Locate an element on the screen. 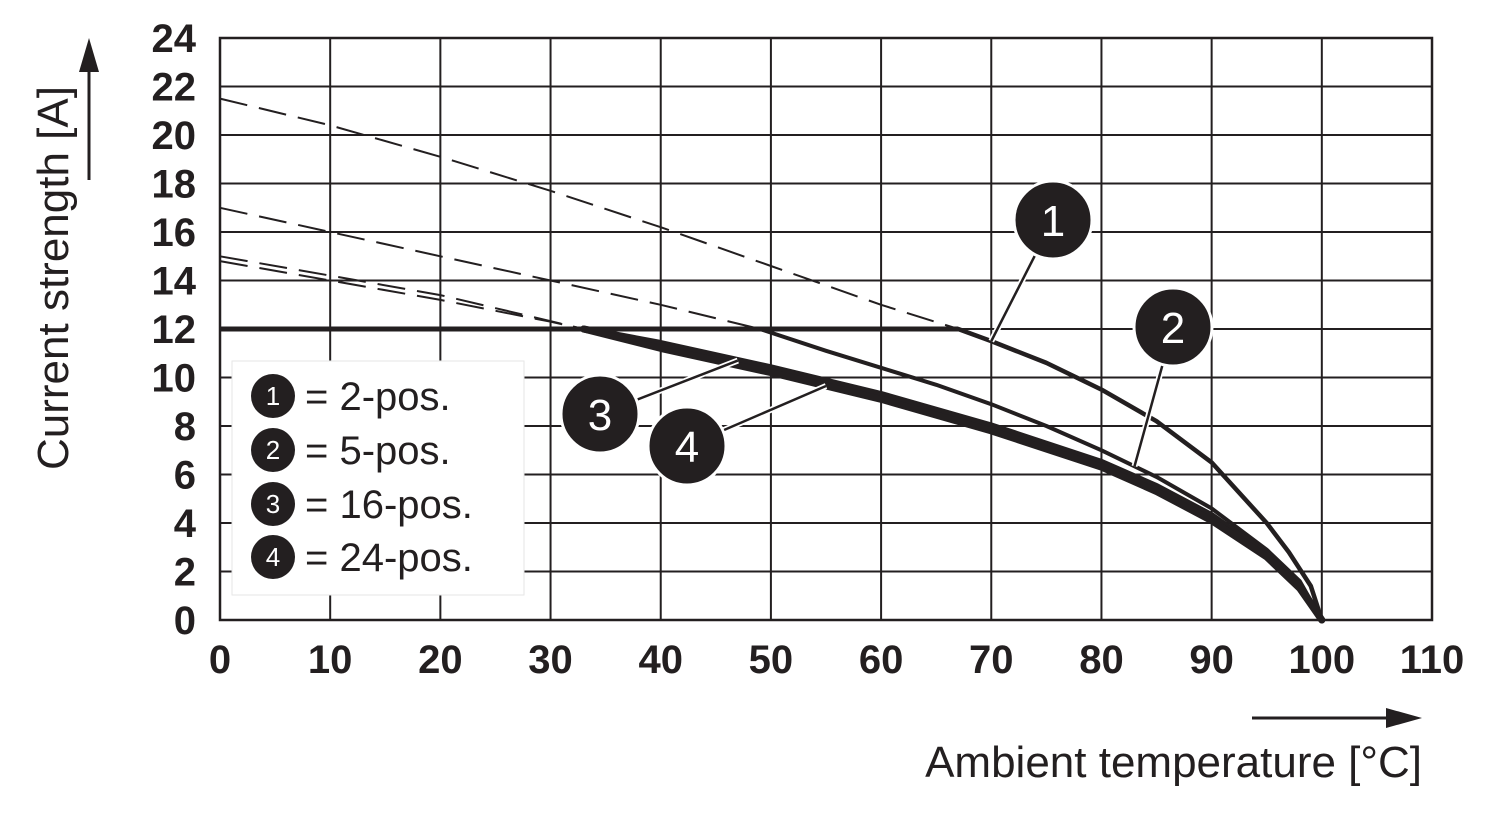 This screenshot has height=820, width=1500. callout-number: 1 is located at coordinates (1053, 221).